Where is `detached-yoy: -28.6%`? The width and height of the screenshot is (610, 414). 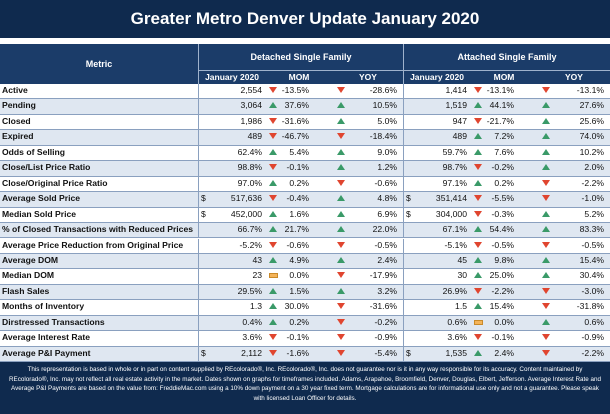 detached-yoy: -28.6% is located at coordinates (383, 90).